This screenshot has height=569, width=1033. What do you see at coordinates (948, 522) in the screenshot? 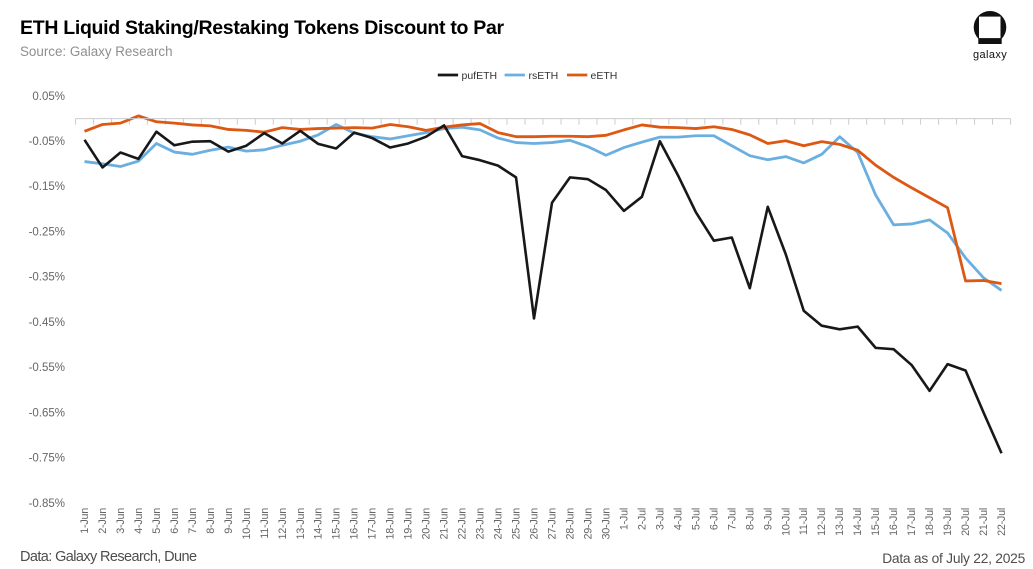
I see `svg-text: 19-Jul` at bounding box center [948, 522].